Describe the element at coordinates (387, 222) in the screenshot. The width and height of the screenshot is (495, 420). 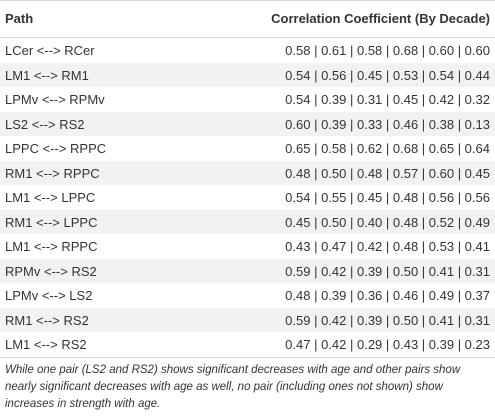
I see `correlation-cell: 0.45 | 0.50 | 0.40 | 0.48 | 0.52 | 0.49` at that location.